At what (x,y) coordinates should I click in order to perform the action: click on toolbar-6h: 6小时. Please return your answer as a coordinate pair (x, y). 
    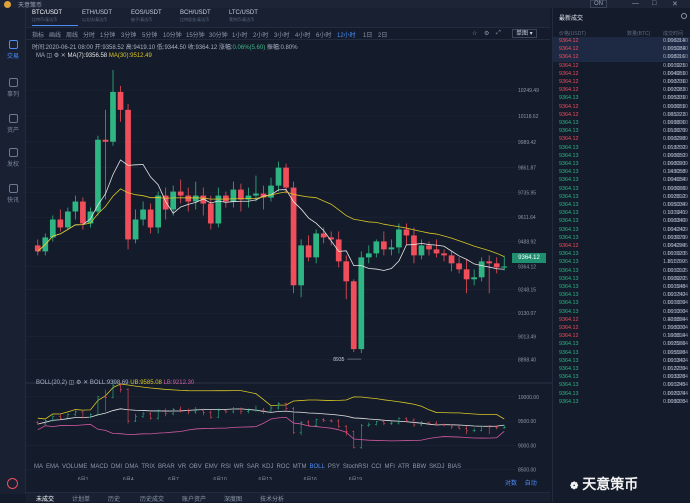
    Looking at the image, I should click on (324, 36).